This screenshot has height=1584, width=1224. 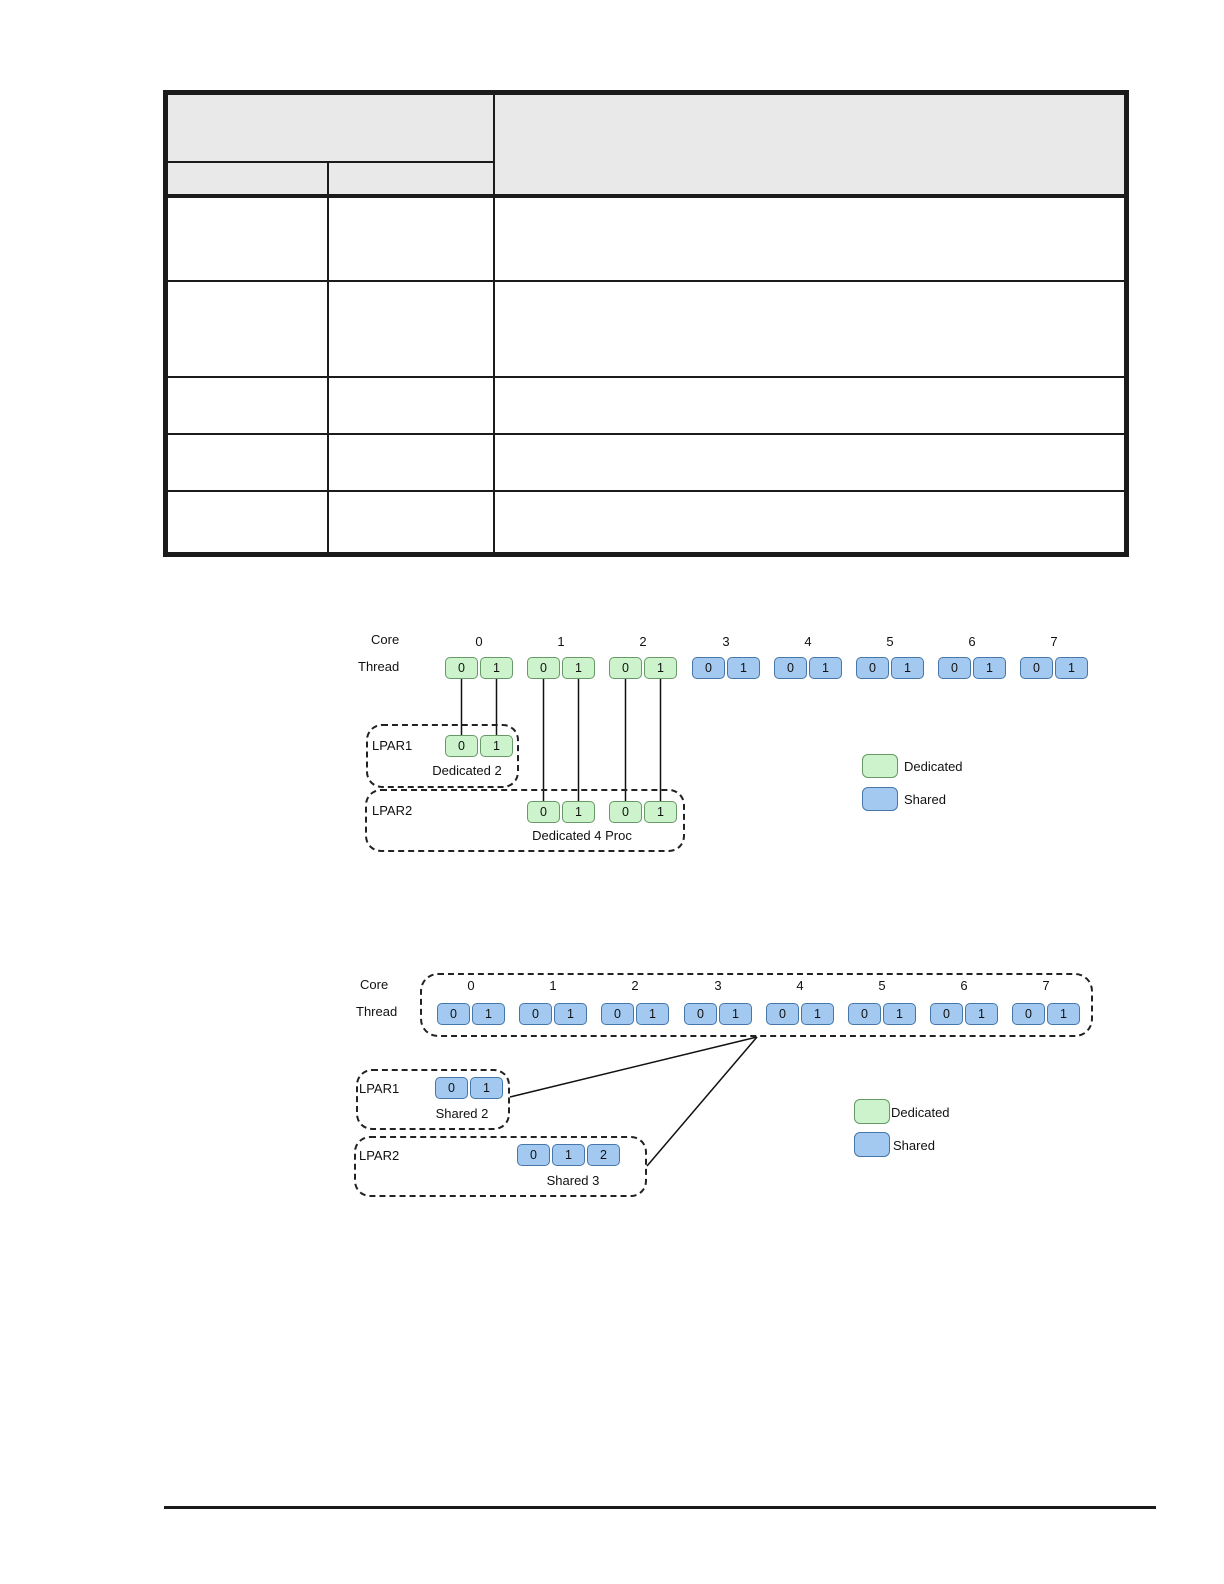 I want to click on lpar2-box, so click(x=500, y=1166).